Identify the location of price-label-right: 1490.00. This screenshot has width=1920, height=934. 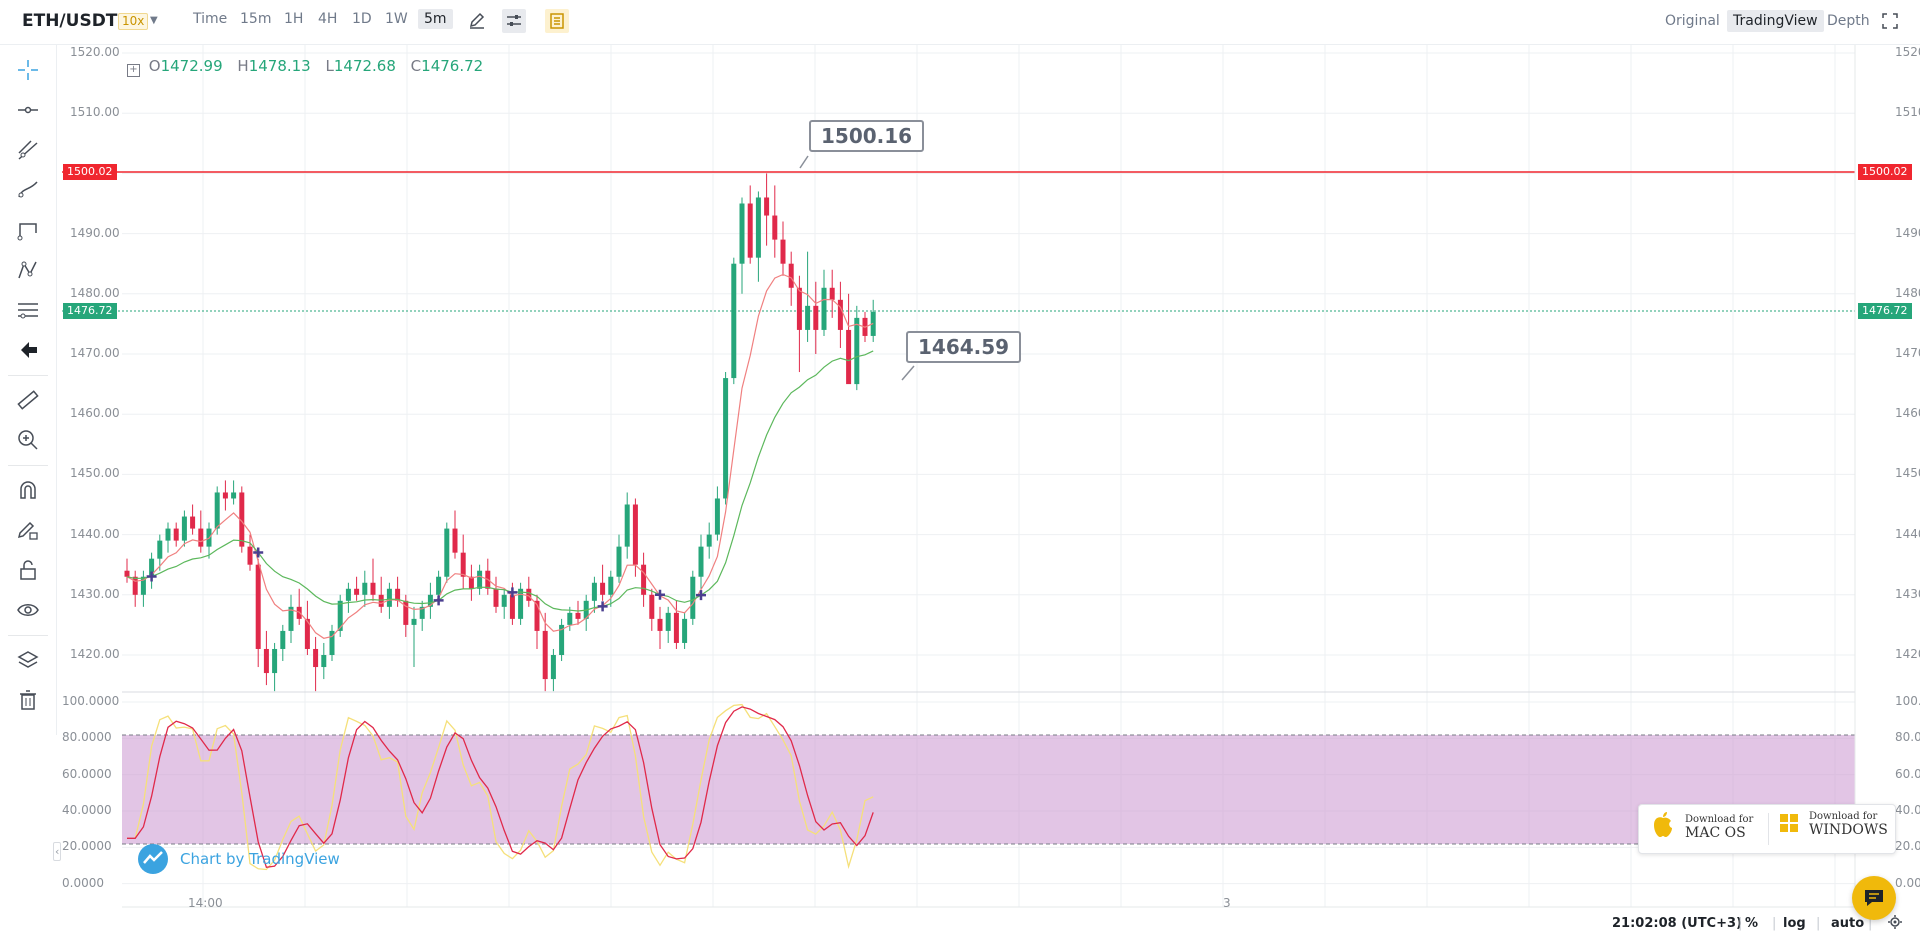
(1907, 232).